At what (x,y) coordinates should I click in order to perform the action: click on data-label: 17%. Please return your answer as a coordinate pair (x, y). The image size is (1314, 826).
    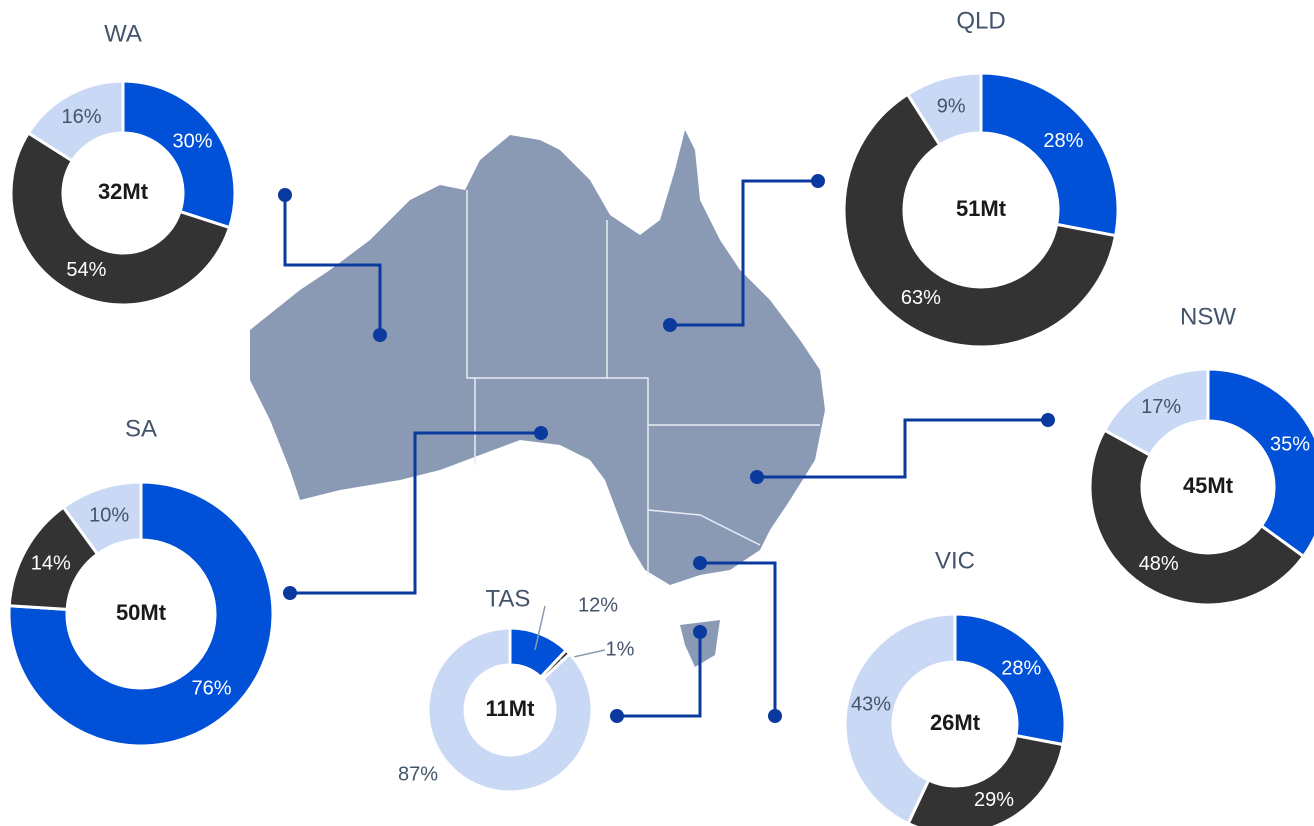
    Looking at the image, I should click on (1161, 407).